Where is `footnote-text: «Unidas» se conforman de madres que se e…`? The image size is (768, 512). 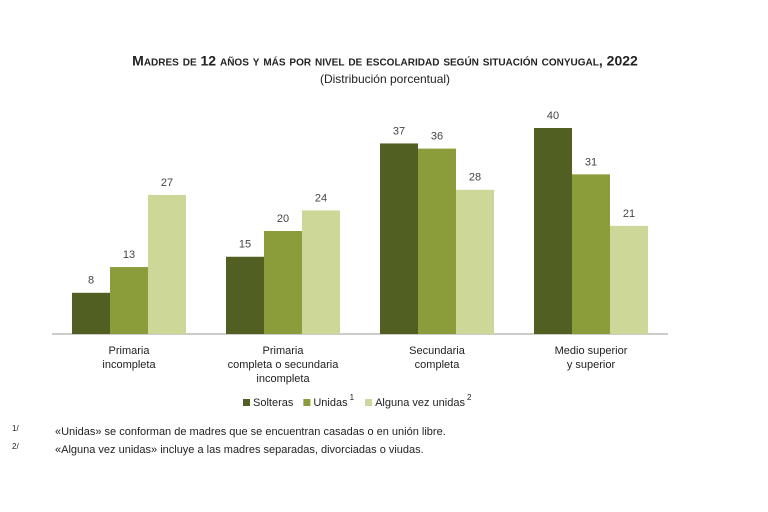
footnote-text: «Unidas» se conforman de madres que se e… is located at coordinates (250, 432).